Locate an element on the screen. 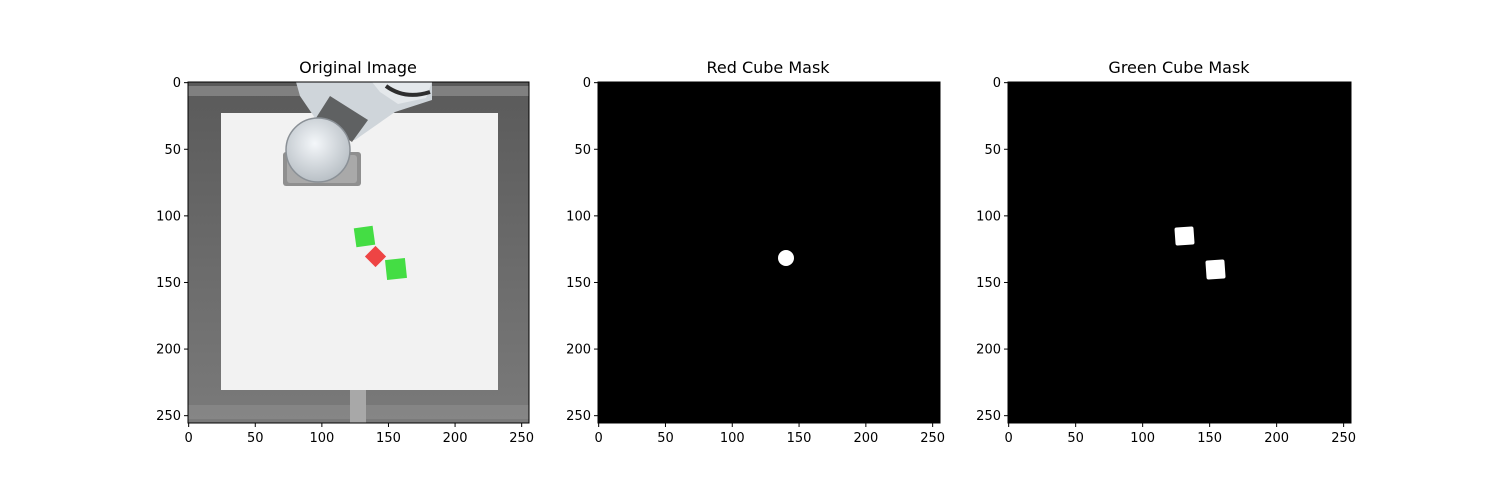 Image resolution: width=1500 pixels, height=500 pixels. panel-title: Original Image is located at coordinates (358, 67).